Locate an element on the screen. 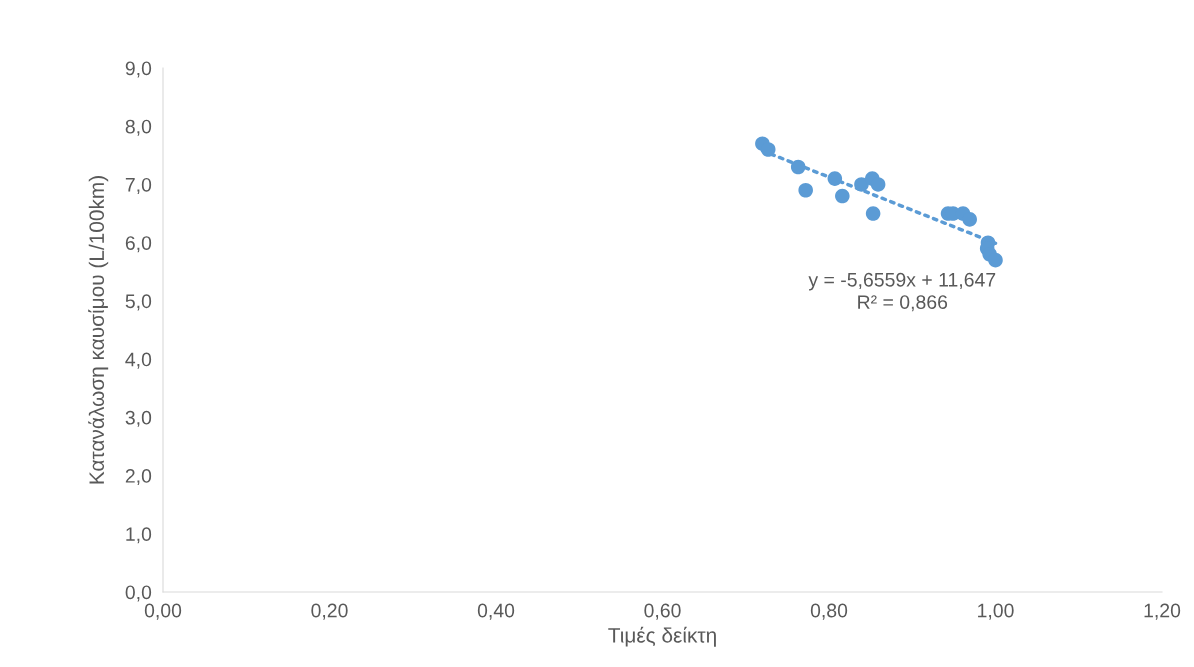  x-tick-label: 0,00 is located at coordinates (163, 611).